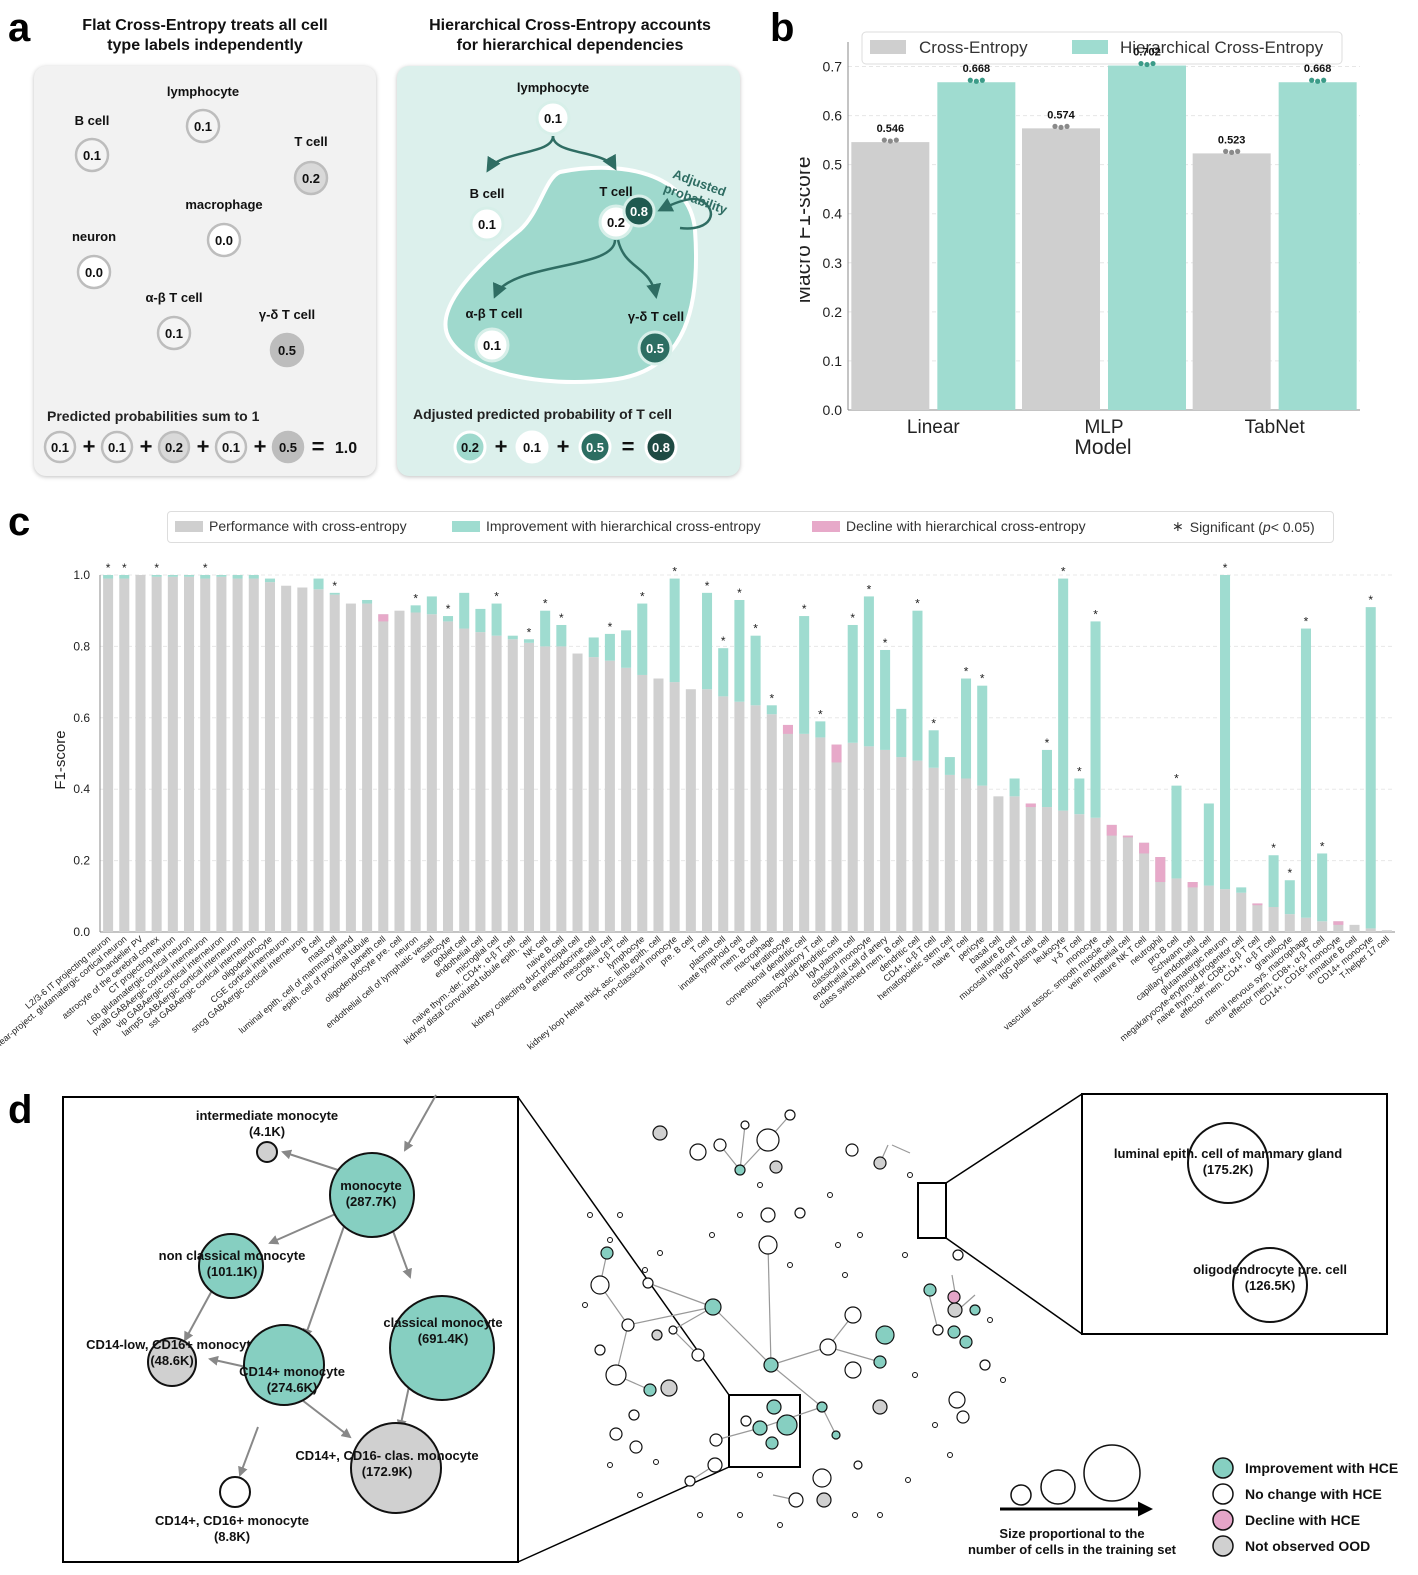  I want to click on plus-sign: +, so click(260, 446).